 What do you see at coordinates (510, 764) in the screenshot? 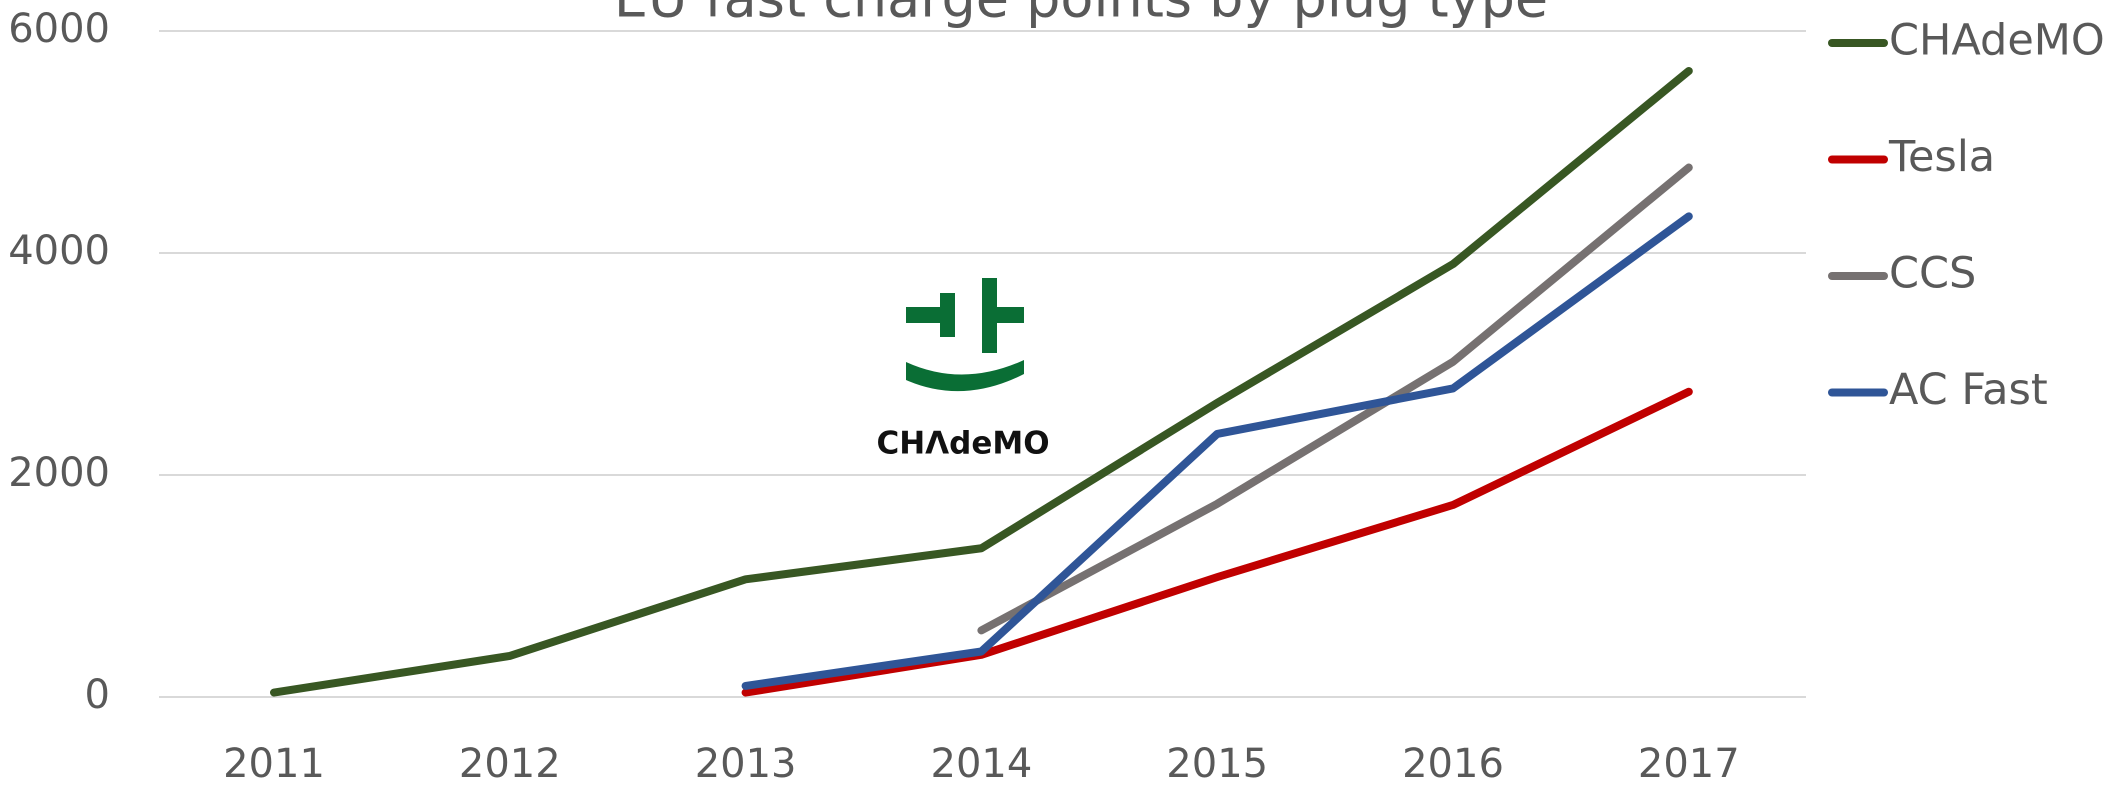
I see `x-tick-label: 2012` at bounding box center [510, 764].